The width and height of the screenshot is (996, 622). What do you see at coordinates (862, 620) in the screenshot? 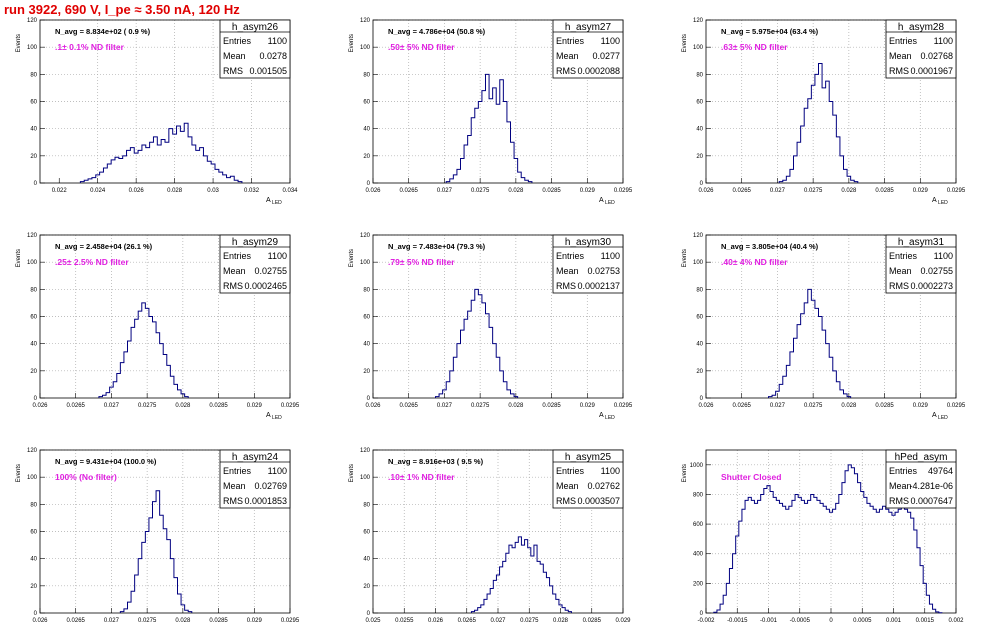
I see `x-tick-label: 0.0005` at bounding box center [862, 620].